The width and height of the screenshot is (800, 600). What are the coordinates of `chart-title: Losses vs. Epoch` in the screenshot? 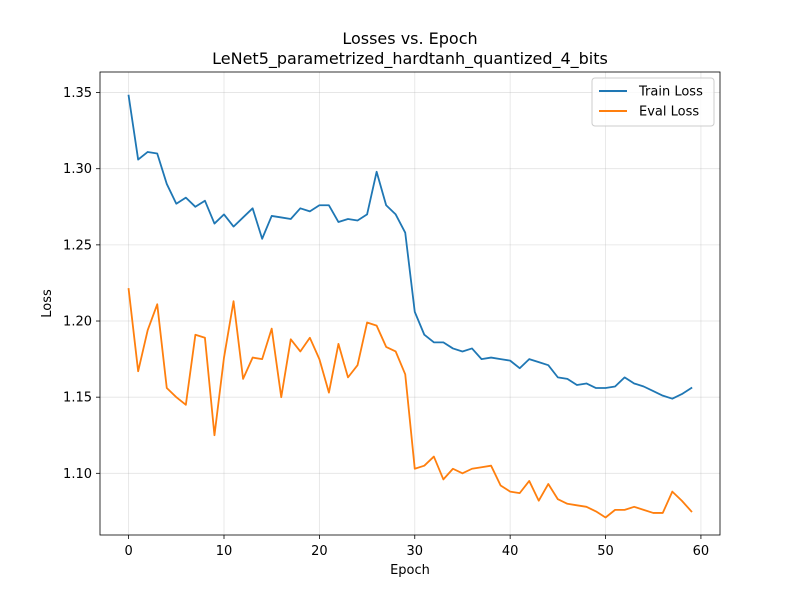 It's located at (409, 38).